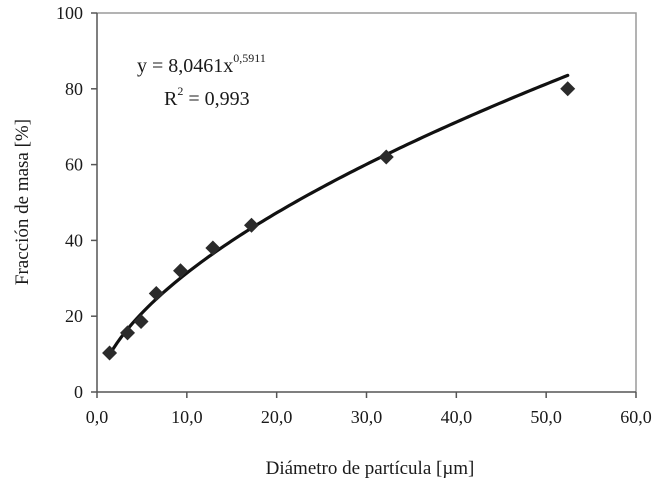 This screenshot has width=669, height=481. Describe the element at coordinates (171, 99) in the screenshot. I see `r-squared-prefix: R` at that location.